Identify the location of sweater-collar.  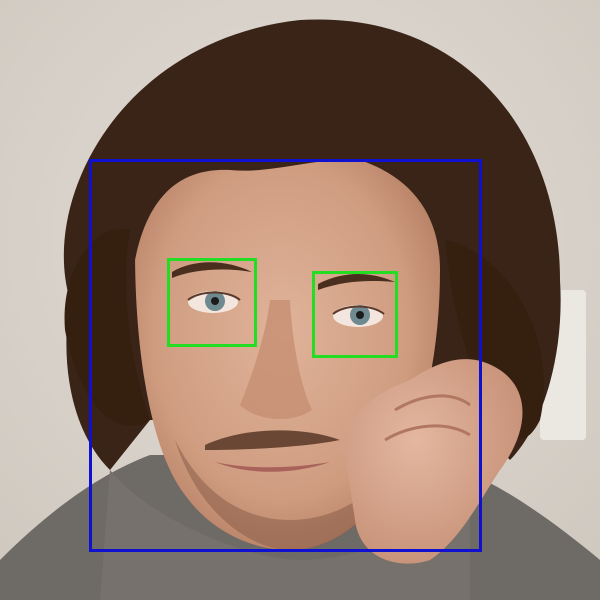
(285, 535).